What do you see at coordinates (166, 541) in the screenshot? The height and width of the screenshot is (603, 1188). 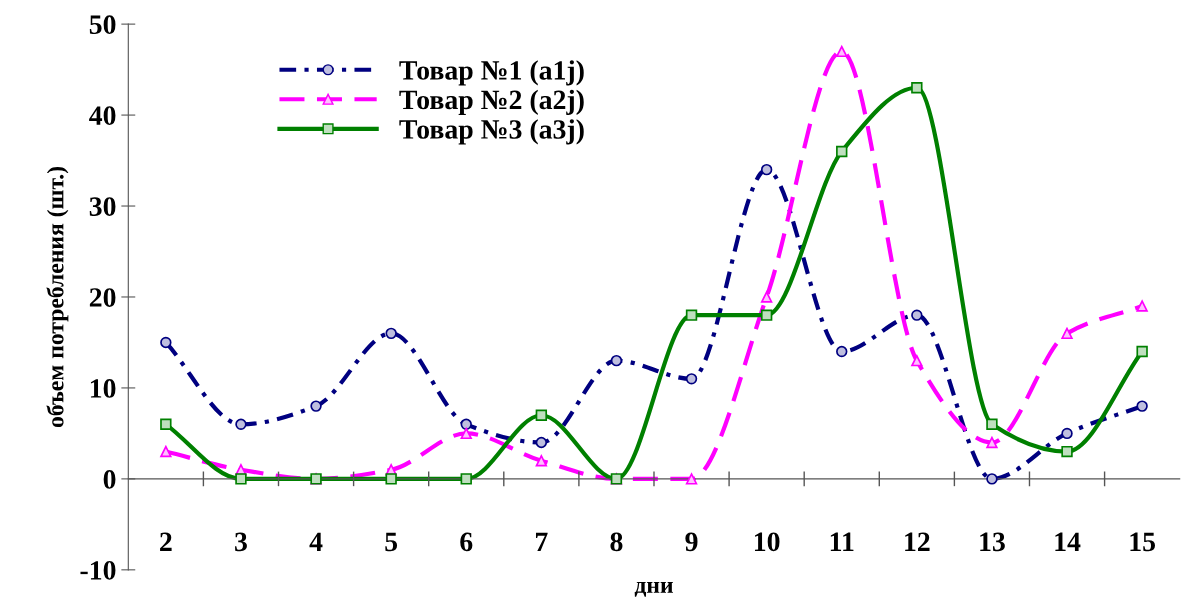 I see `x-tick-label: 2` at bounding box center [166, 541].